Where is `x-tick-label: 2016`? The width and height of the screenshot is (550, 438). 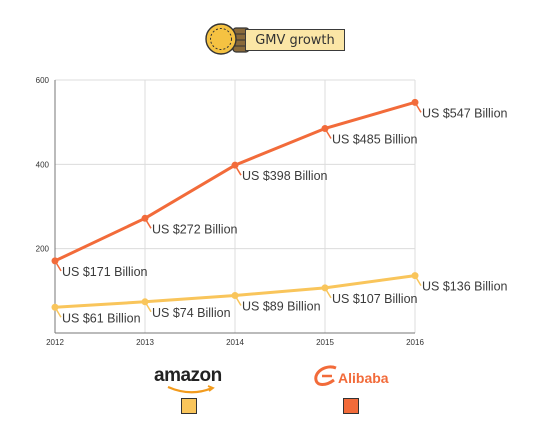
x-tick-label: 2016 is located at coordinates (415, 342).